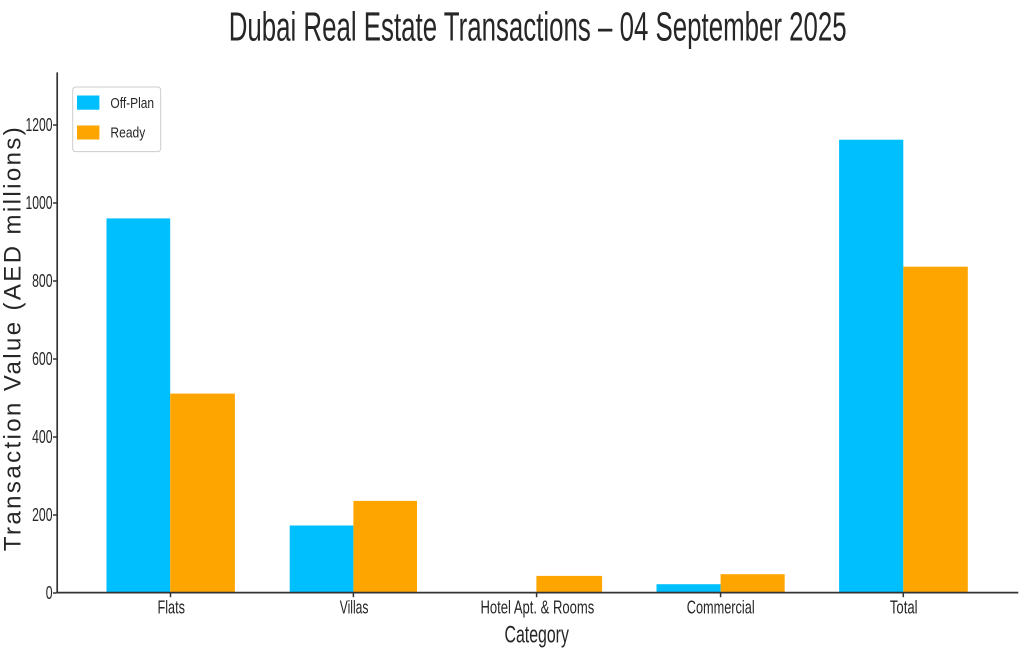 Image resolution: width=1024 pixels, height=664 pixels. I want to click on svg-text: Flats, so click(171, 608).